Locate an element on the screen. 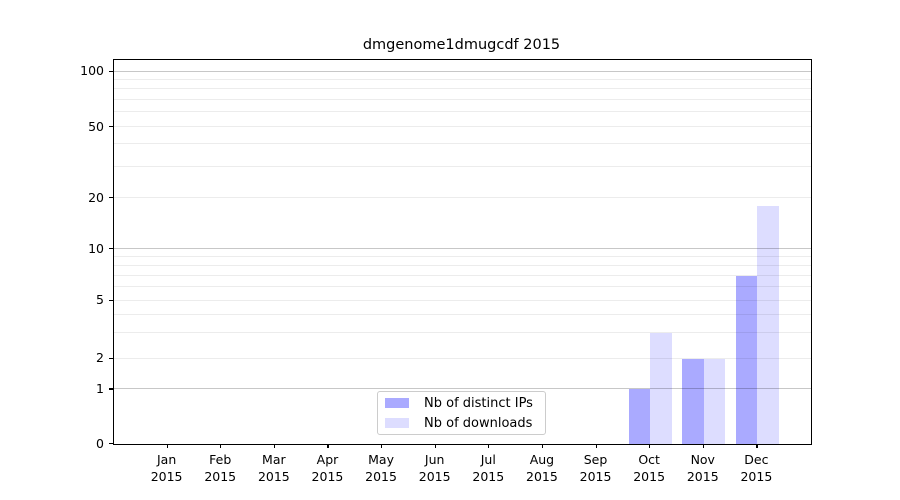 This screenshot has width=900, height=500. x-tick-label-nov: Nov 2015 is located at coordinates (702, 468).